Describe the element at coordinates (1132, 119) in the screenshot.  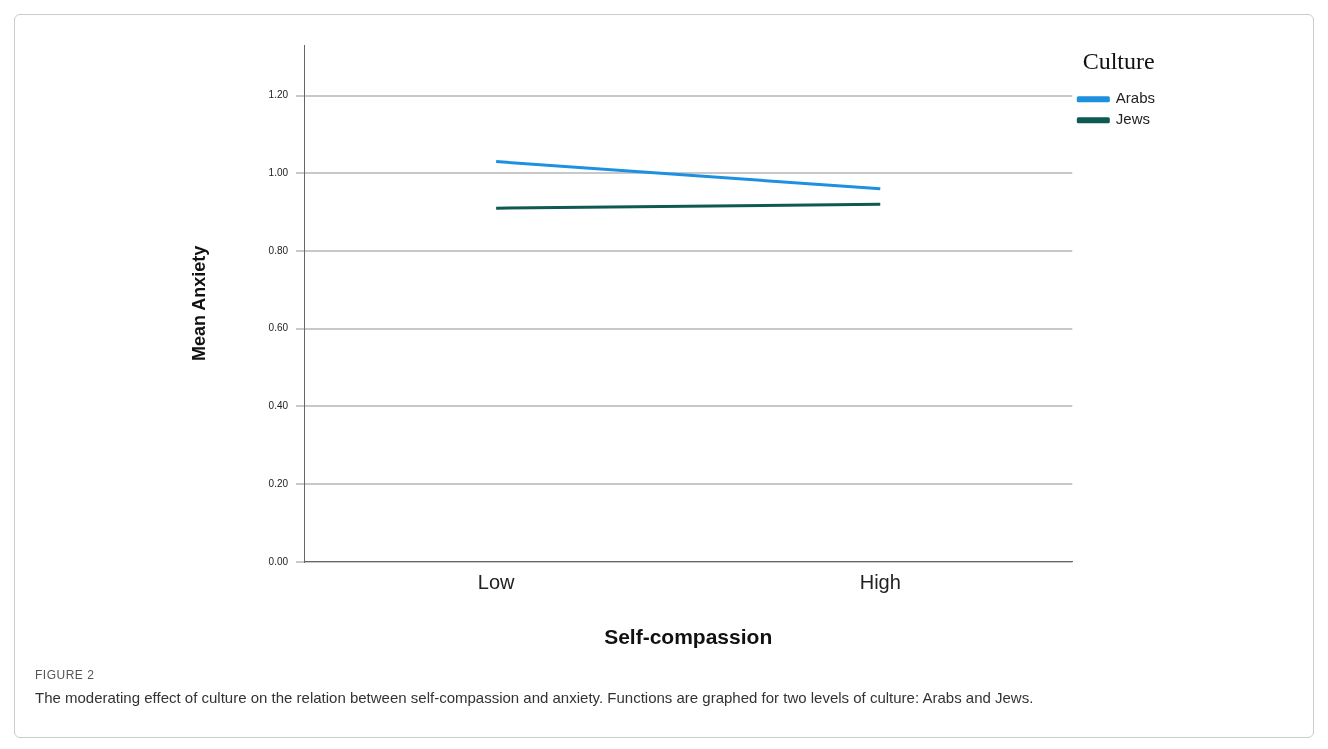
I see `legend-label: Jews` at that location.